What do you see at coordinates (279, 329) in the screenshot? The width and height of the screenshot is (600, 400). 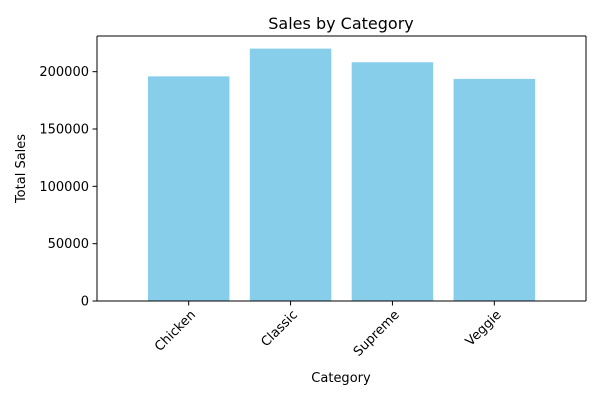 I see `x-tick-label-classic: Classic` at bounding box center [279, 329].